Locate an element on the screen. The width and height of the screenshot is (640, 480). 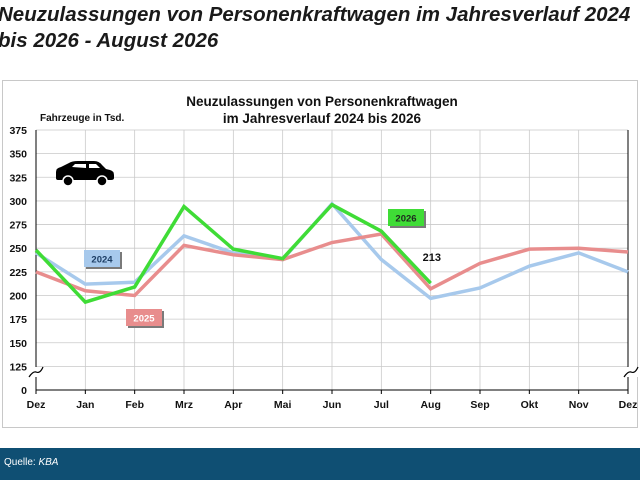
car-icon is located at coordinates (85, 174).